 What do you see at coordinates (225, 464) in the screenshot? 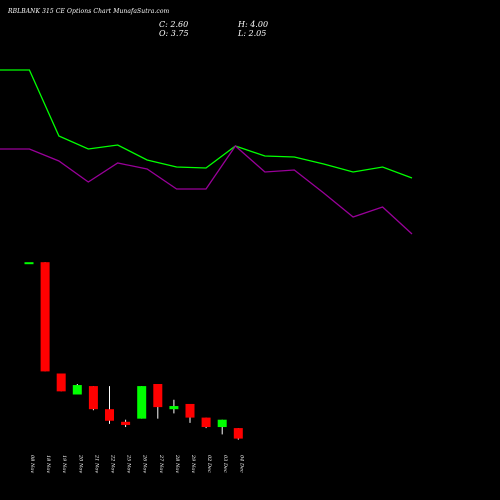
I see `x-tick-label: 03 Dec` at bounding box center [225, 464].